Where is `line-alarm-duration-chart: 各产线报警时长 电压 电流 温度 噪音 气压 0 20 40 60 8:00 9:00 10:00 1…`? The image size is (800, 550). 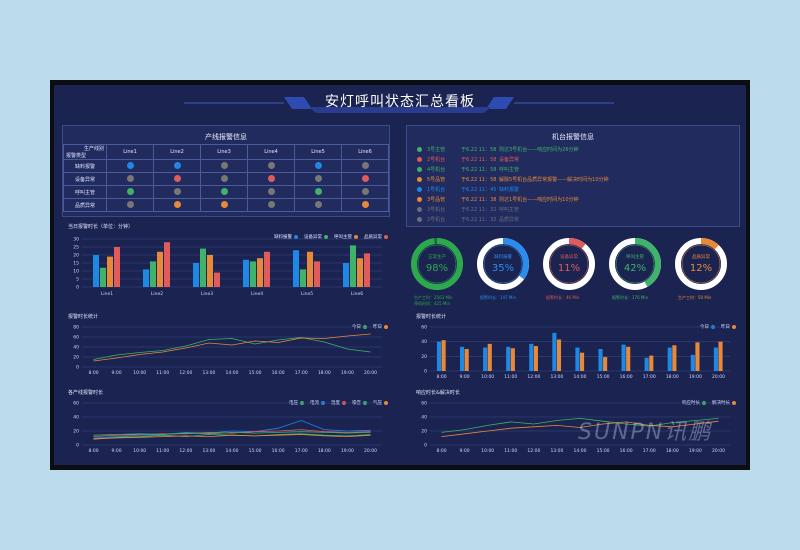 line-alarm-duration-chart: 各产线报警时长 电压 电流 温度 噪音 气压 0 20 40 60 8:00 9:00 10:00 1… is located at coordinates (227, 423).